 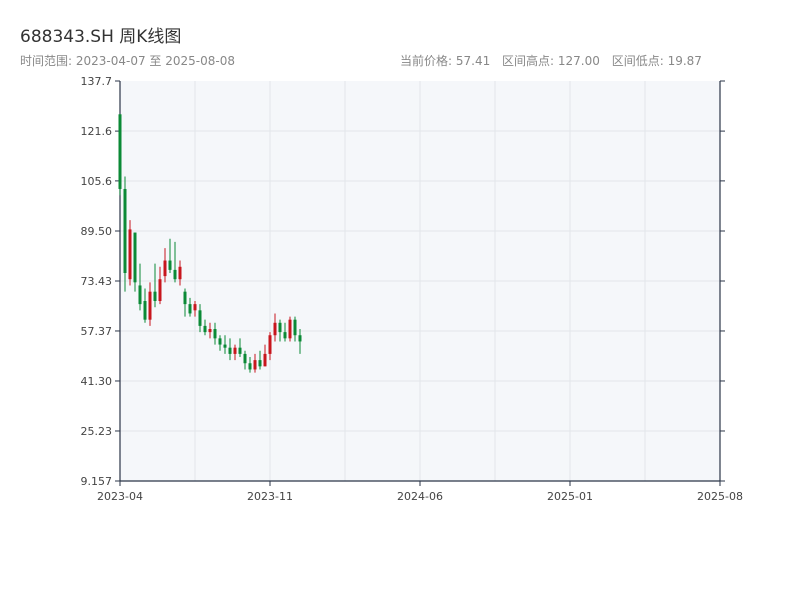 What do you see at coordinates (101, 37) in the screenshot?
I see `chart-title: 688343.SH 周K线图` at bounding box center [101, 37].